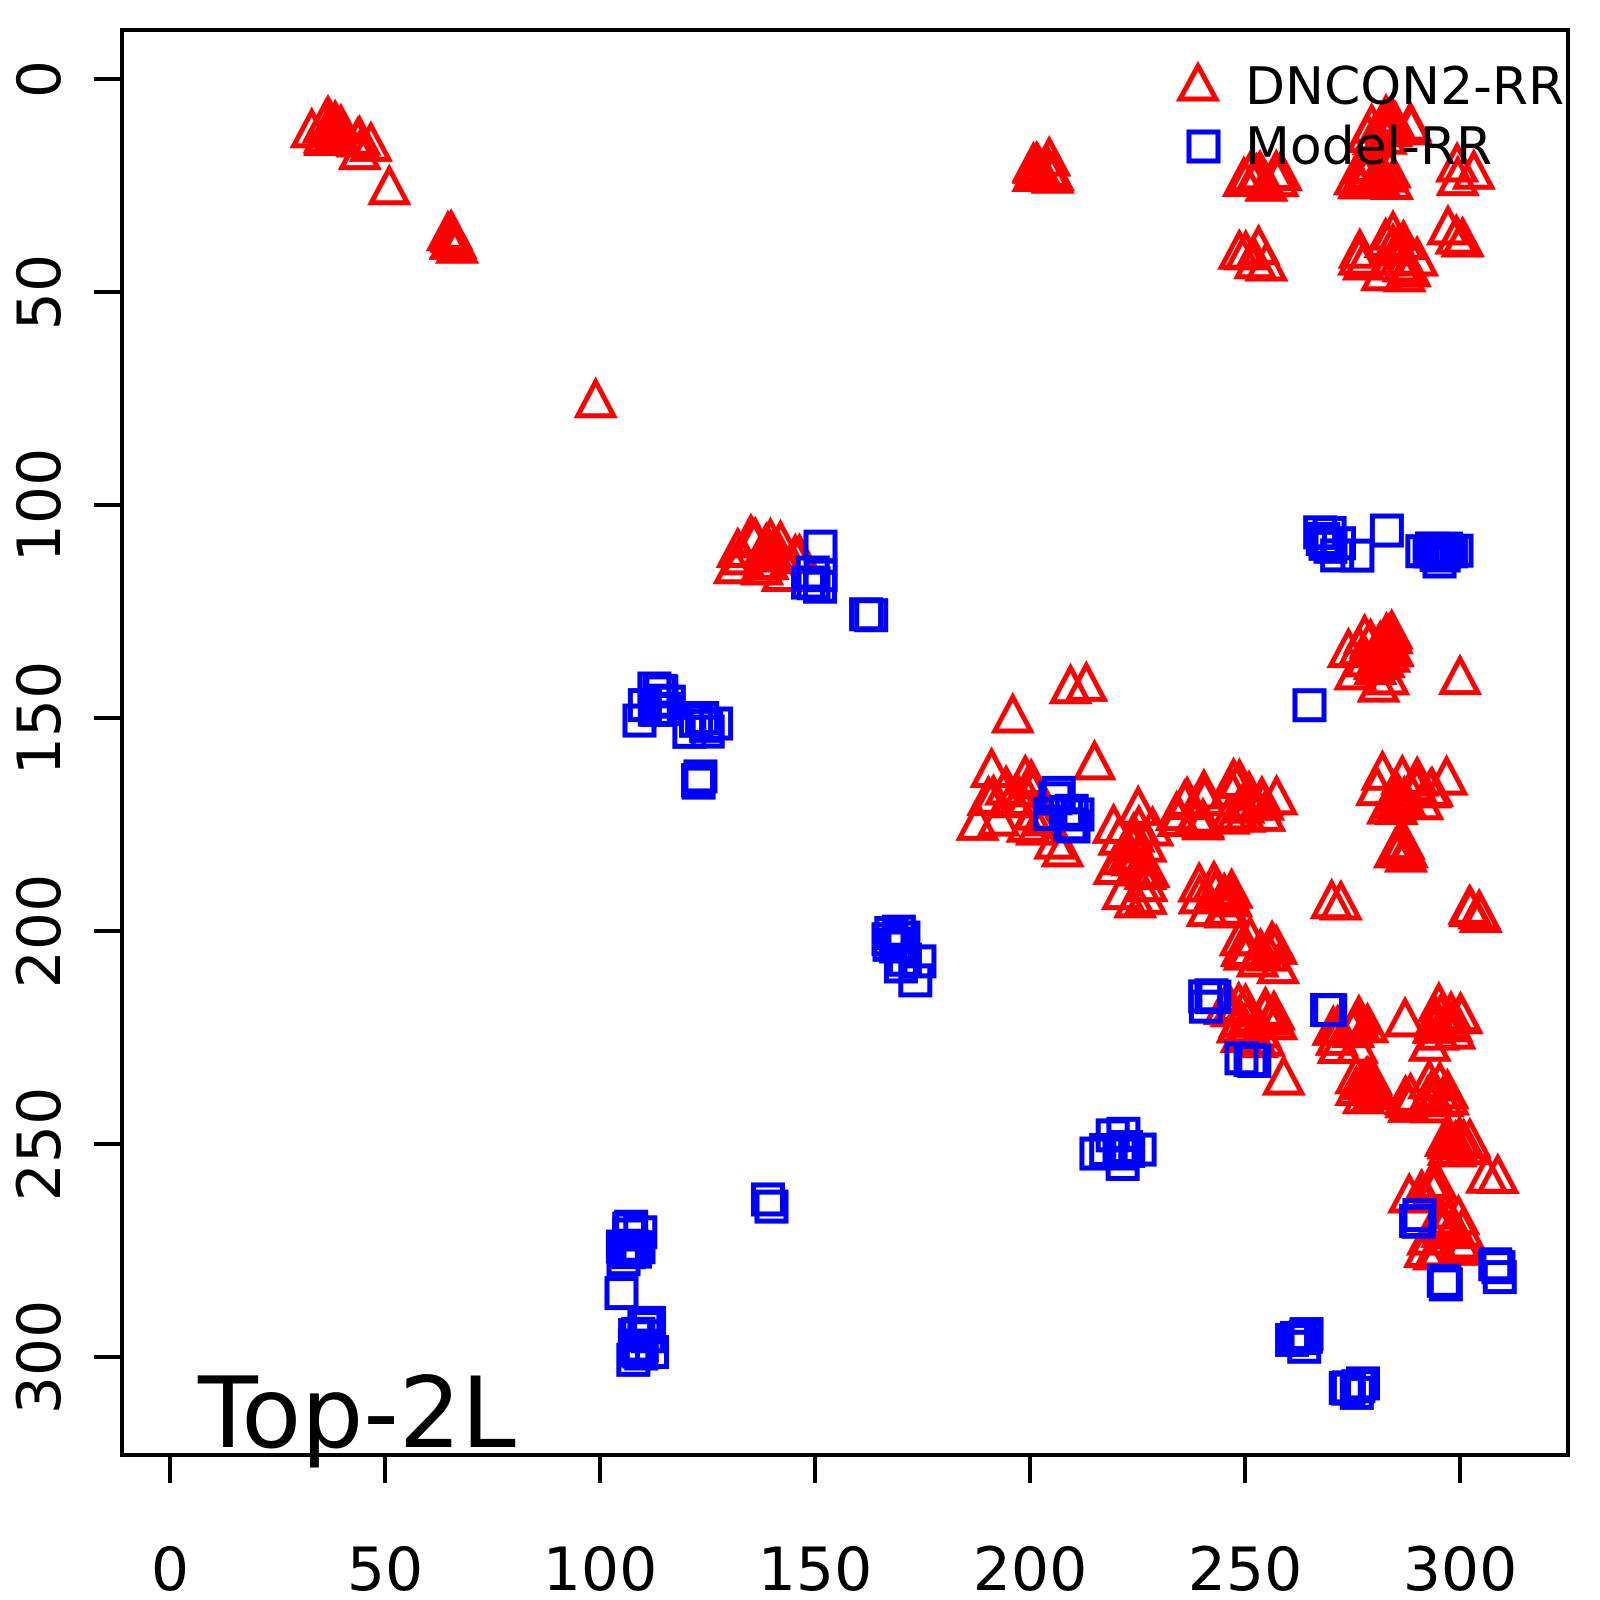 The height and width of the screenshot is (1600, 1600). What do you see at coordinates (40, 292) in the screenshot?
I see `y-tick-label: 50` at bounding box center [40, 292].